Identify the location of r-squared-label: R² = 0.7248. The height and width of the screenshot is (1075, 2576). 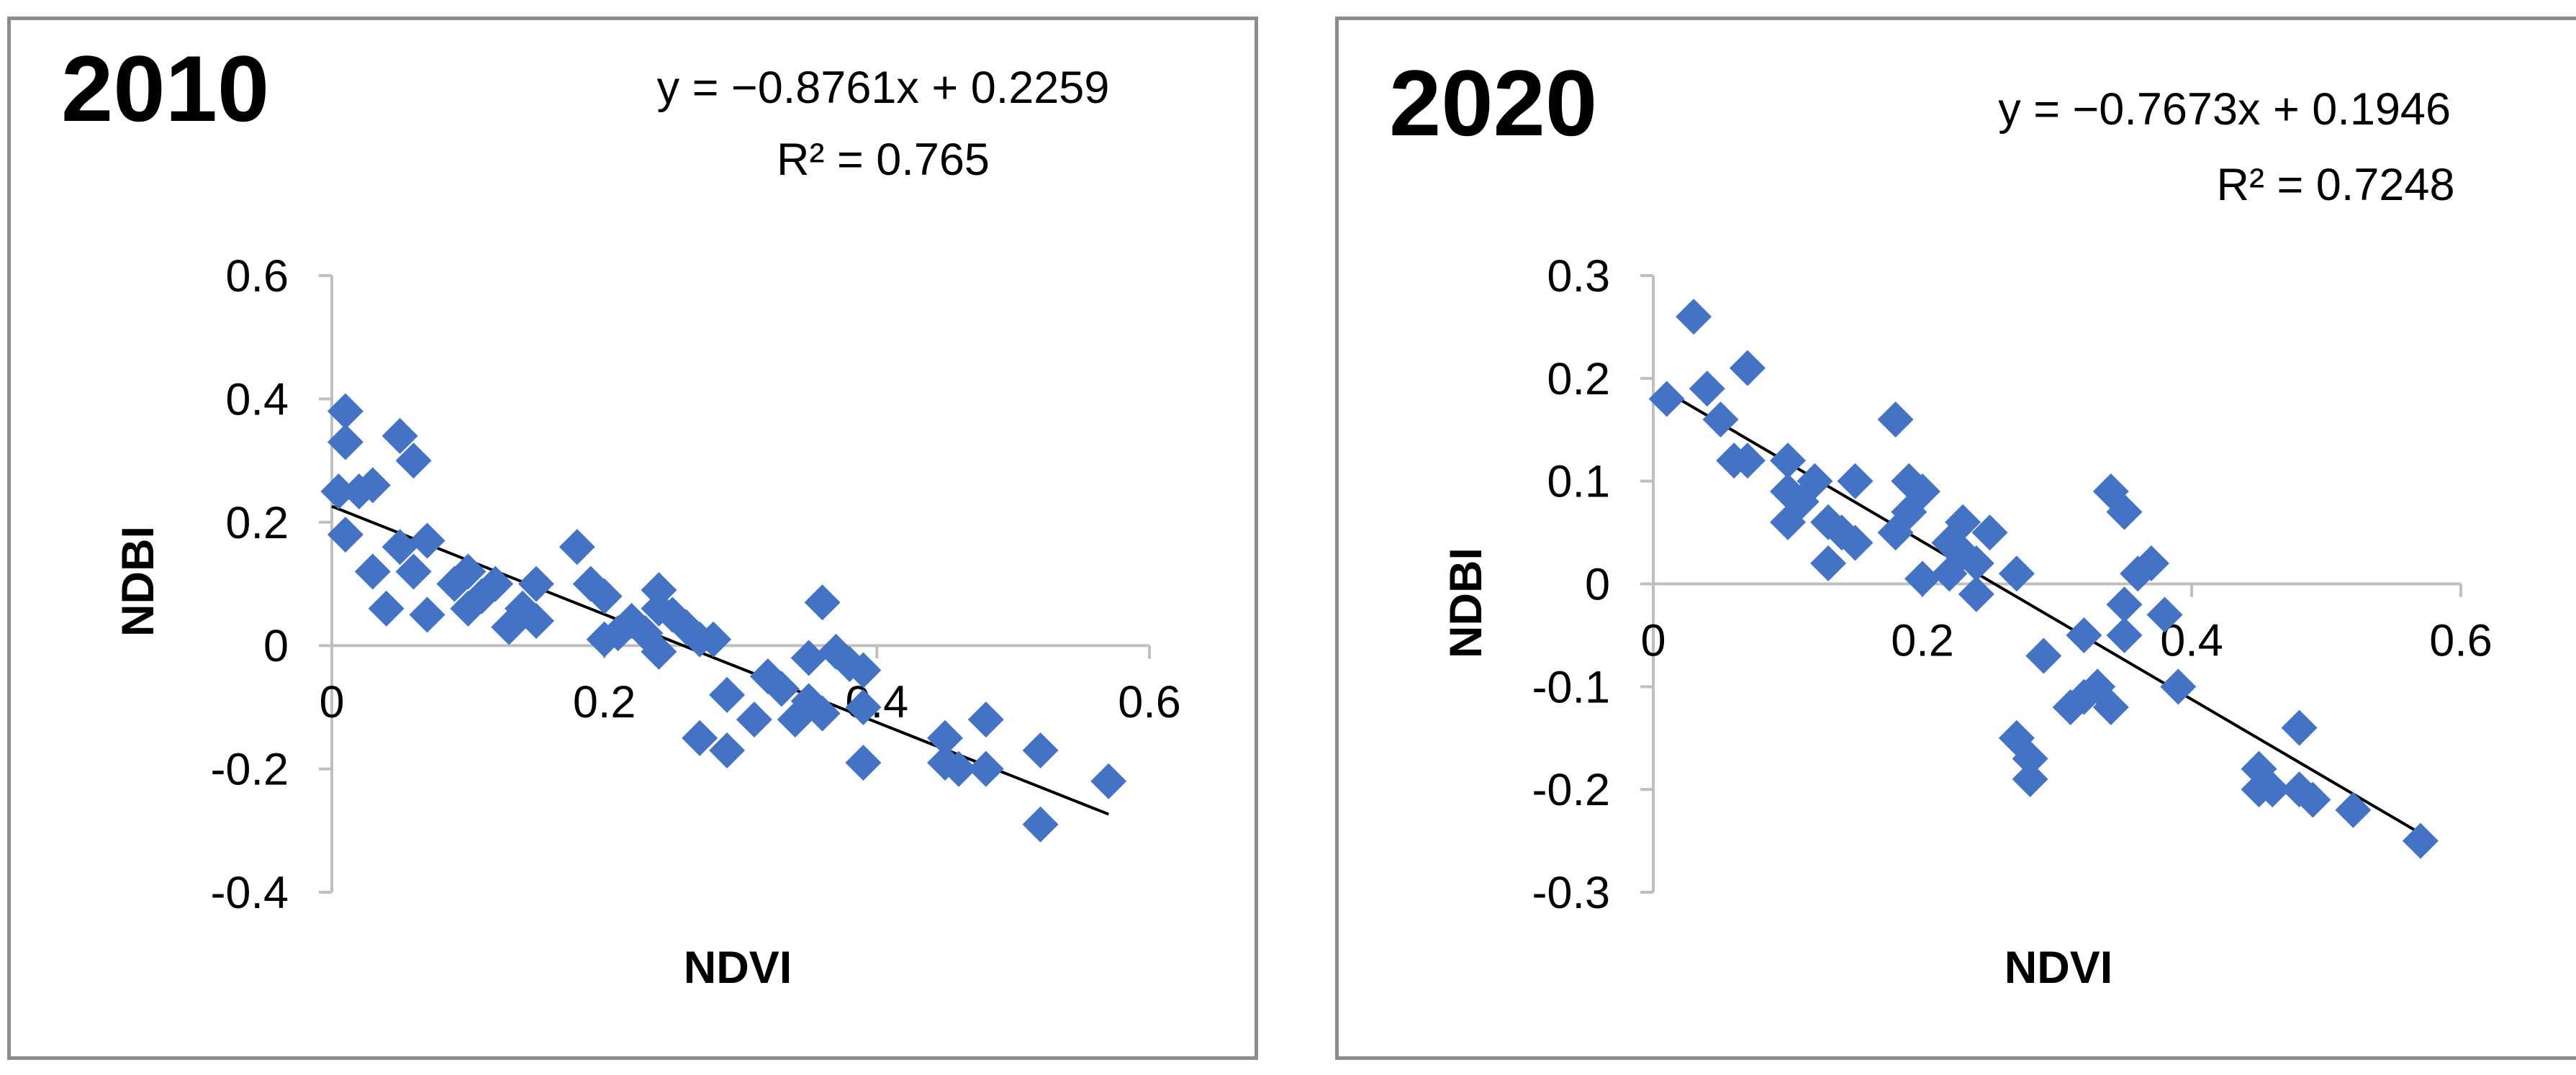
(2336, 185).